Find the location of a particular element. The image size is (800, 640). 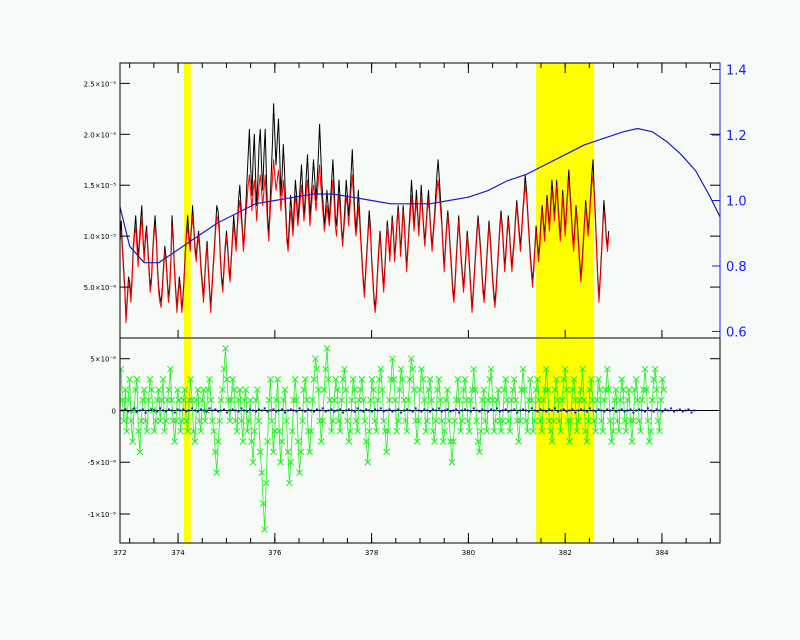

x-tick-label-4: 380 is located at coordinates (468, 553).